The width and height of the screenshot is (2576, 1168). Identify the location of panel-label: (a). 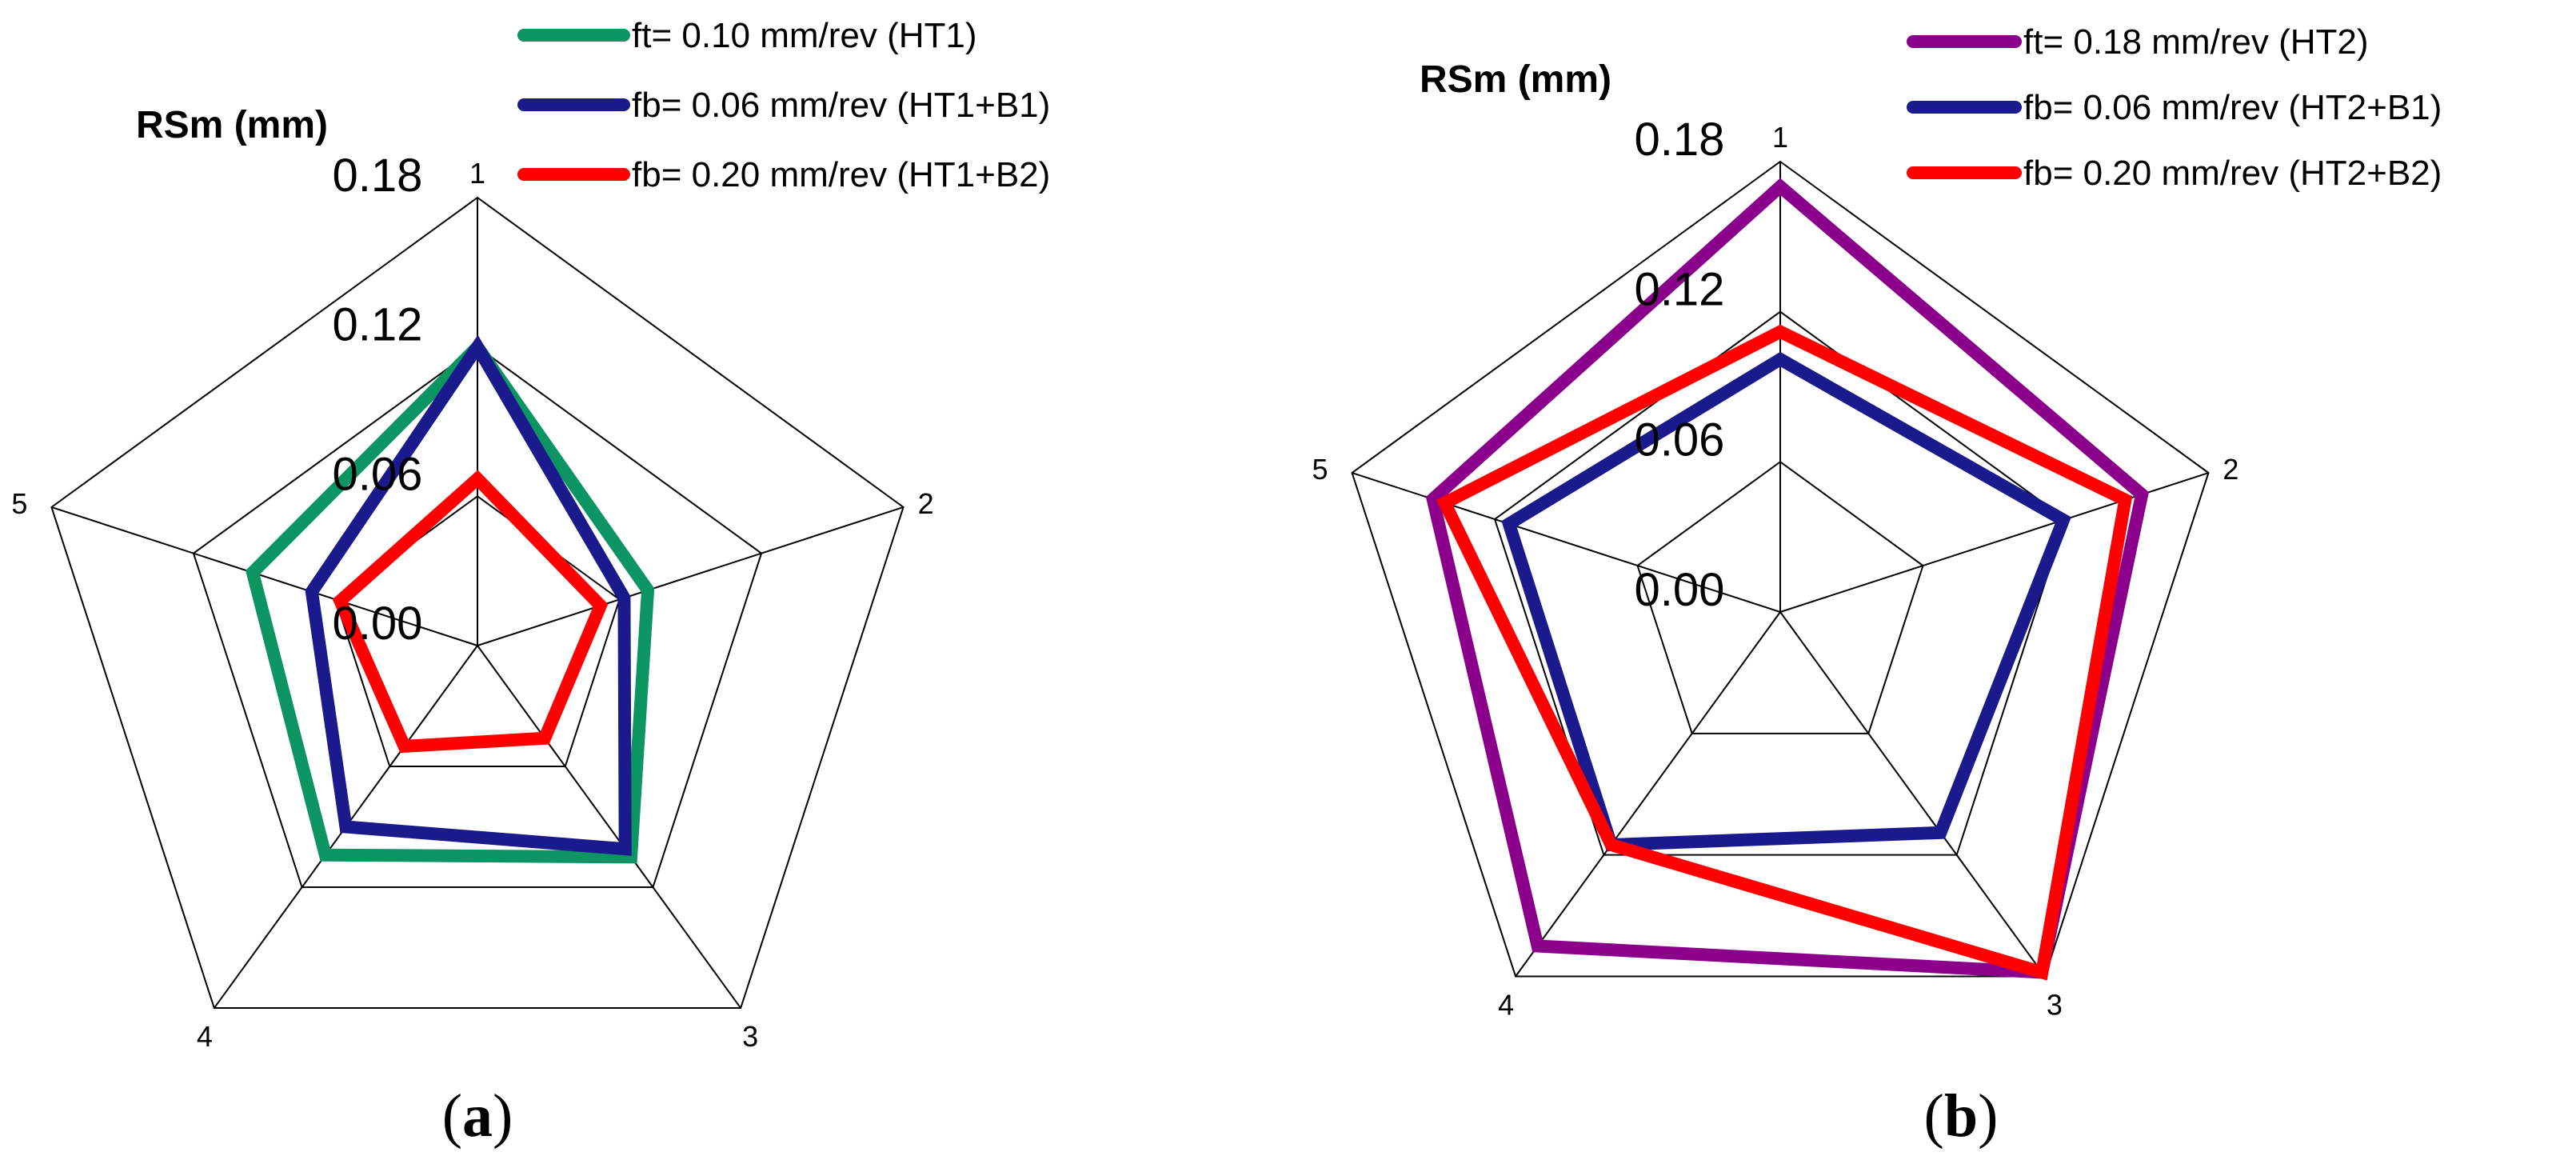
(477, 1116).